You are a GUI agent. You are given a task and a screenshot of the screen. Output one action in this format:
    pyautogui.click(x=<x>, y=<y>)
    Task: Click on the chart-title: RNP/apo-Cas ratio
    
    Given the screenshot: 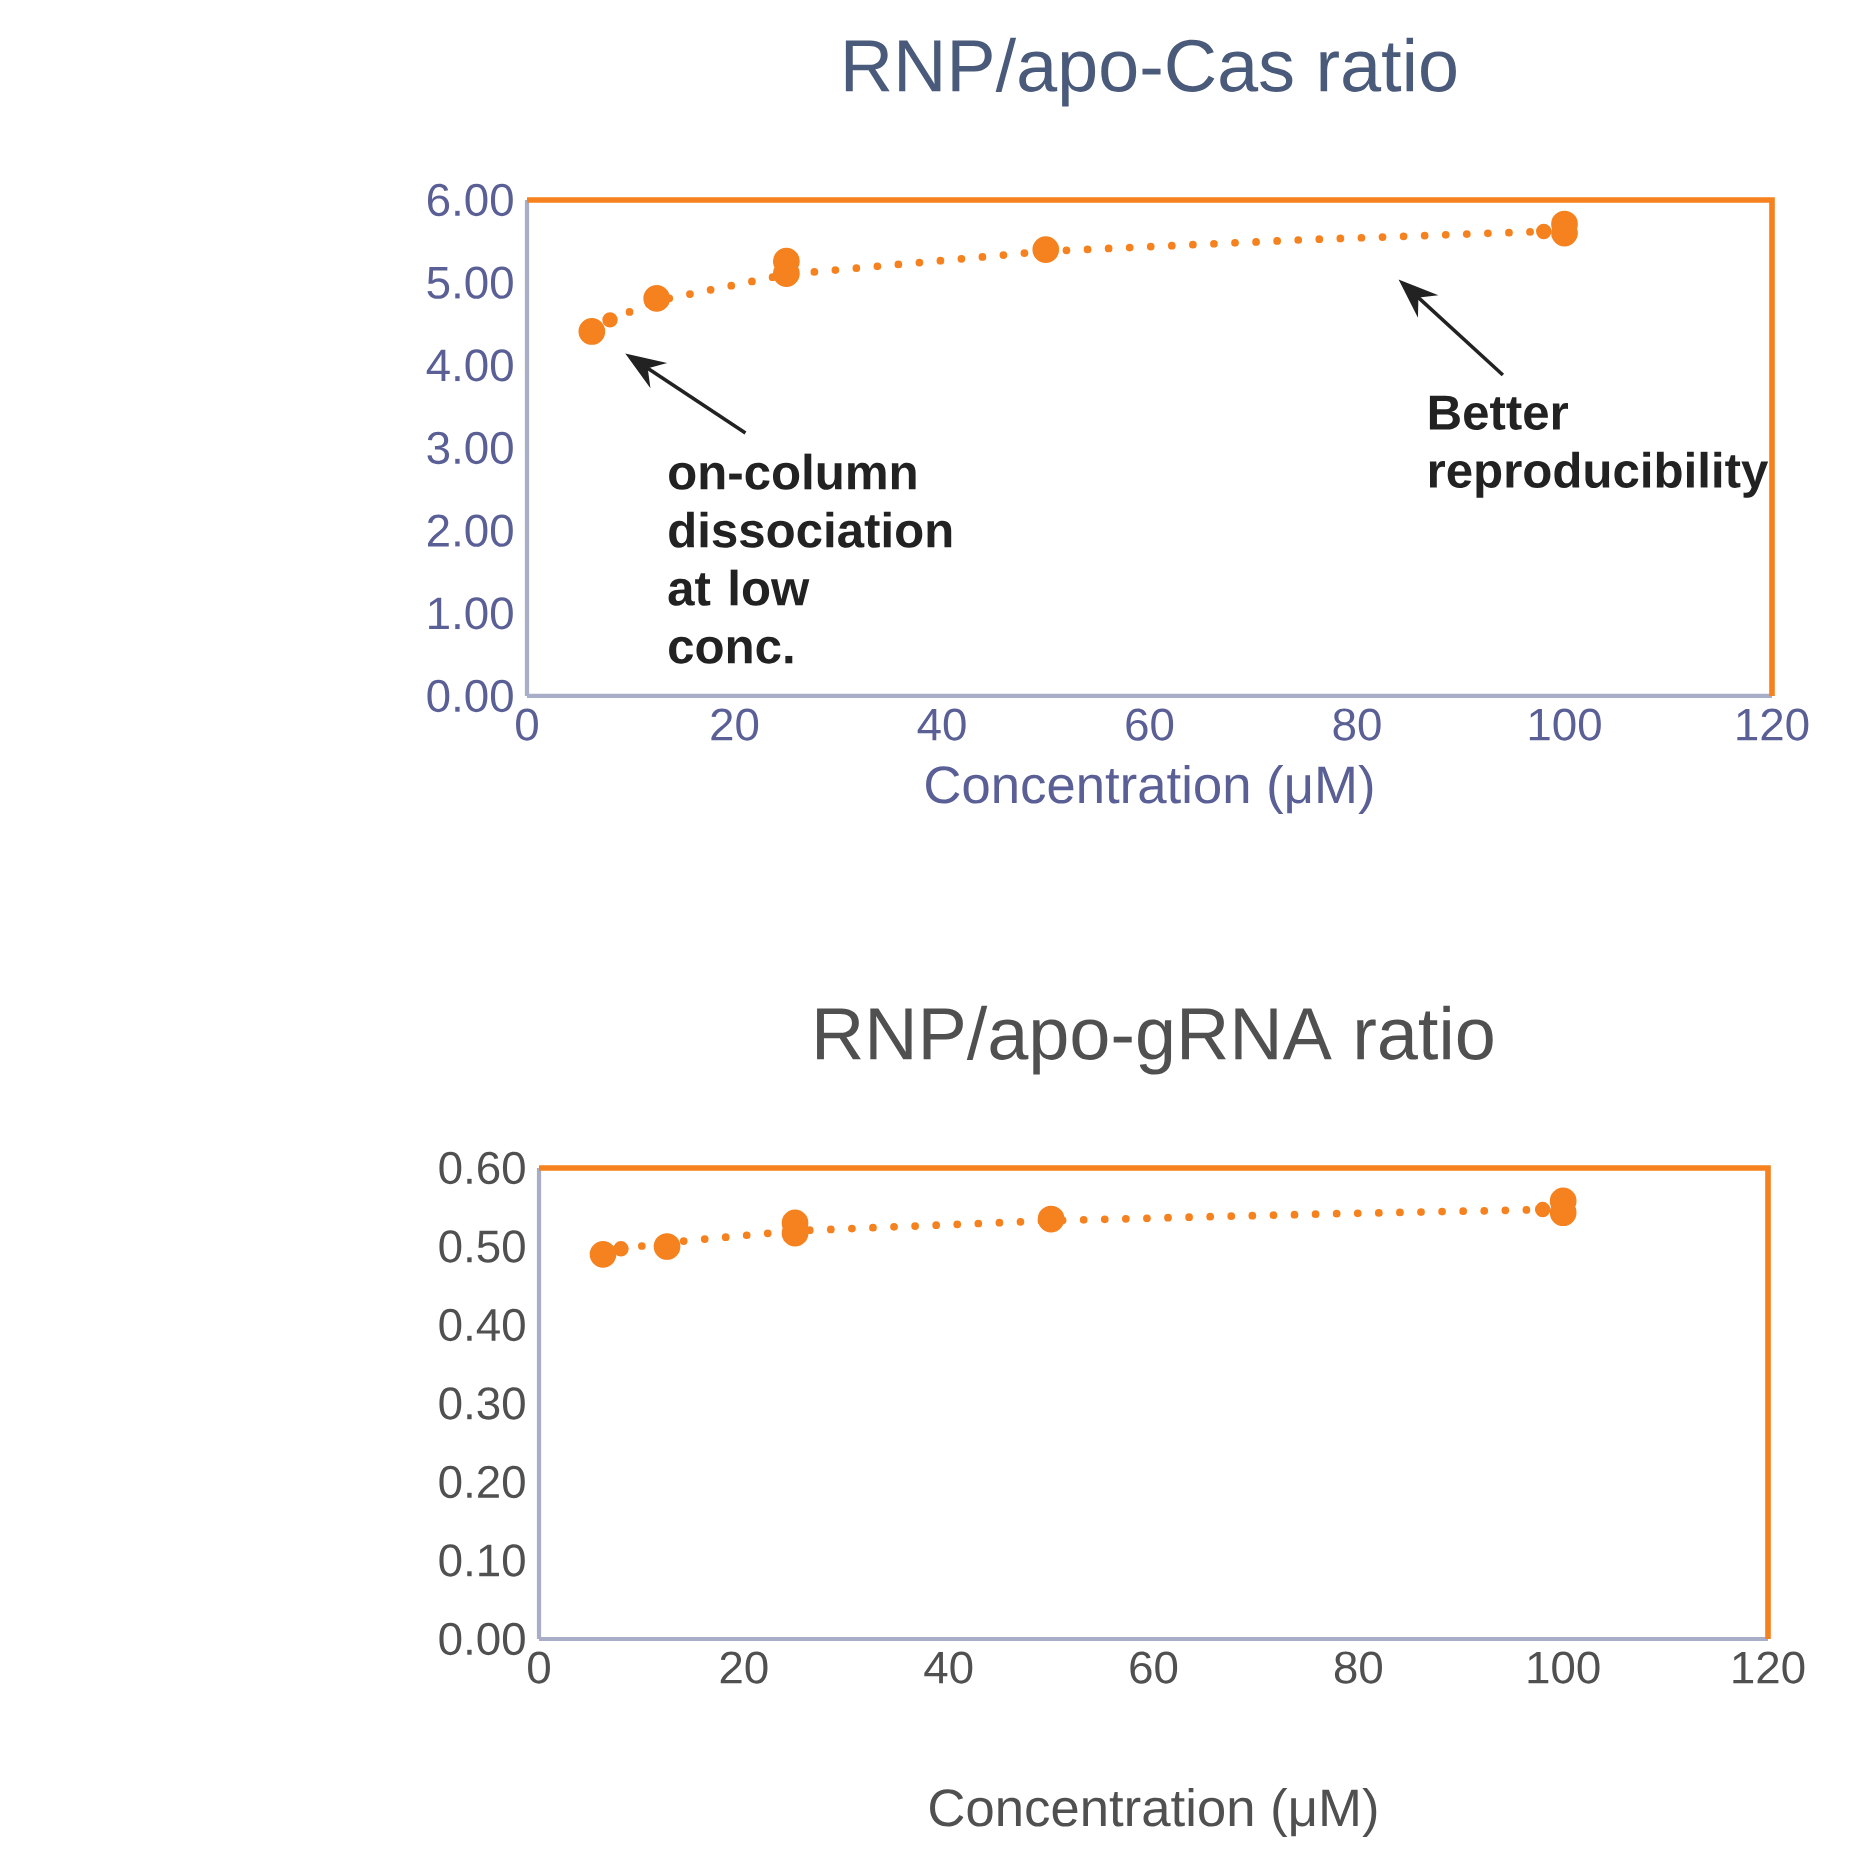 What is the action you would take?
    pyautogui.click(x=1150, y=72)
    